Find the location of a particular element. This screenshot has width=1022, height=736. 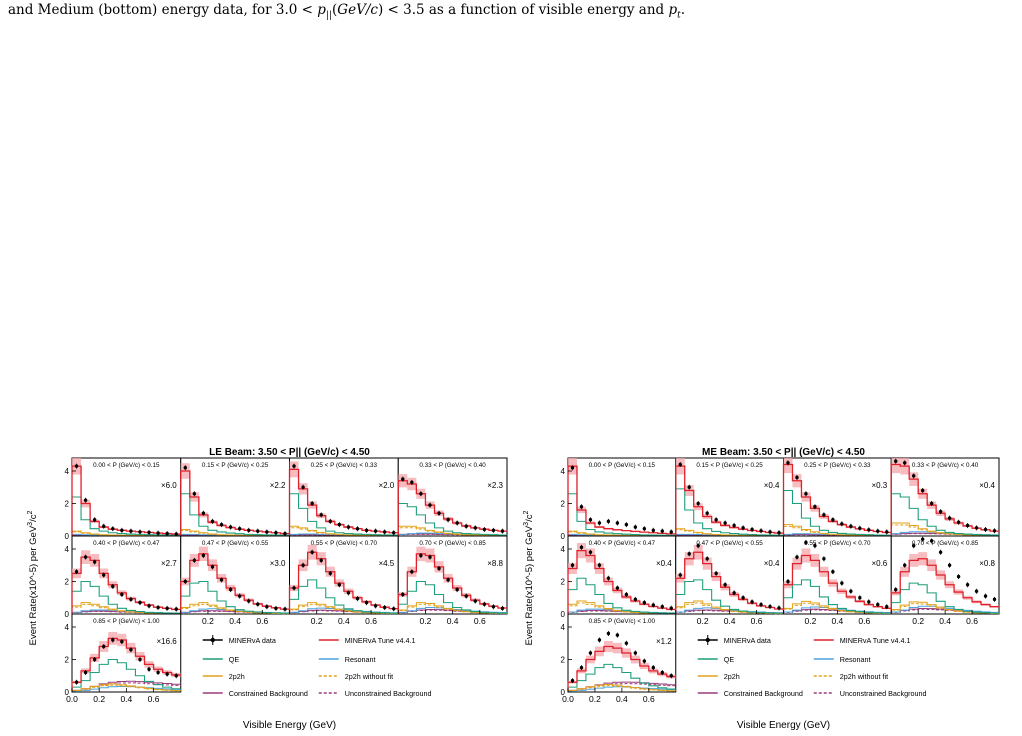

legend-label: Constrained Background is located at coordinates (268, 693).